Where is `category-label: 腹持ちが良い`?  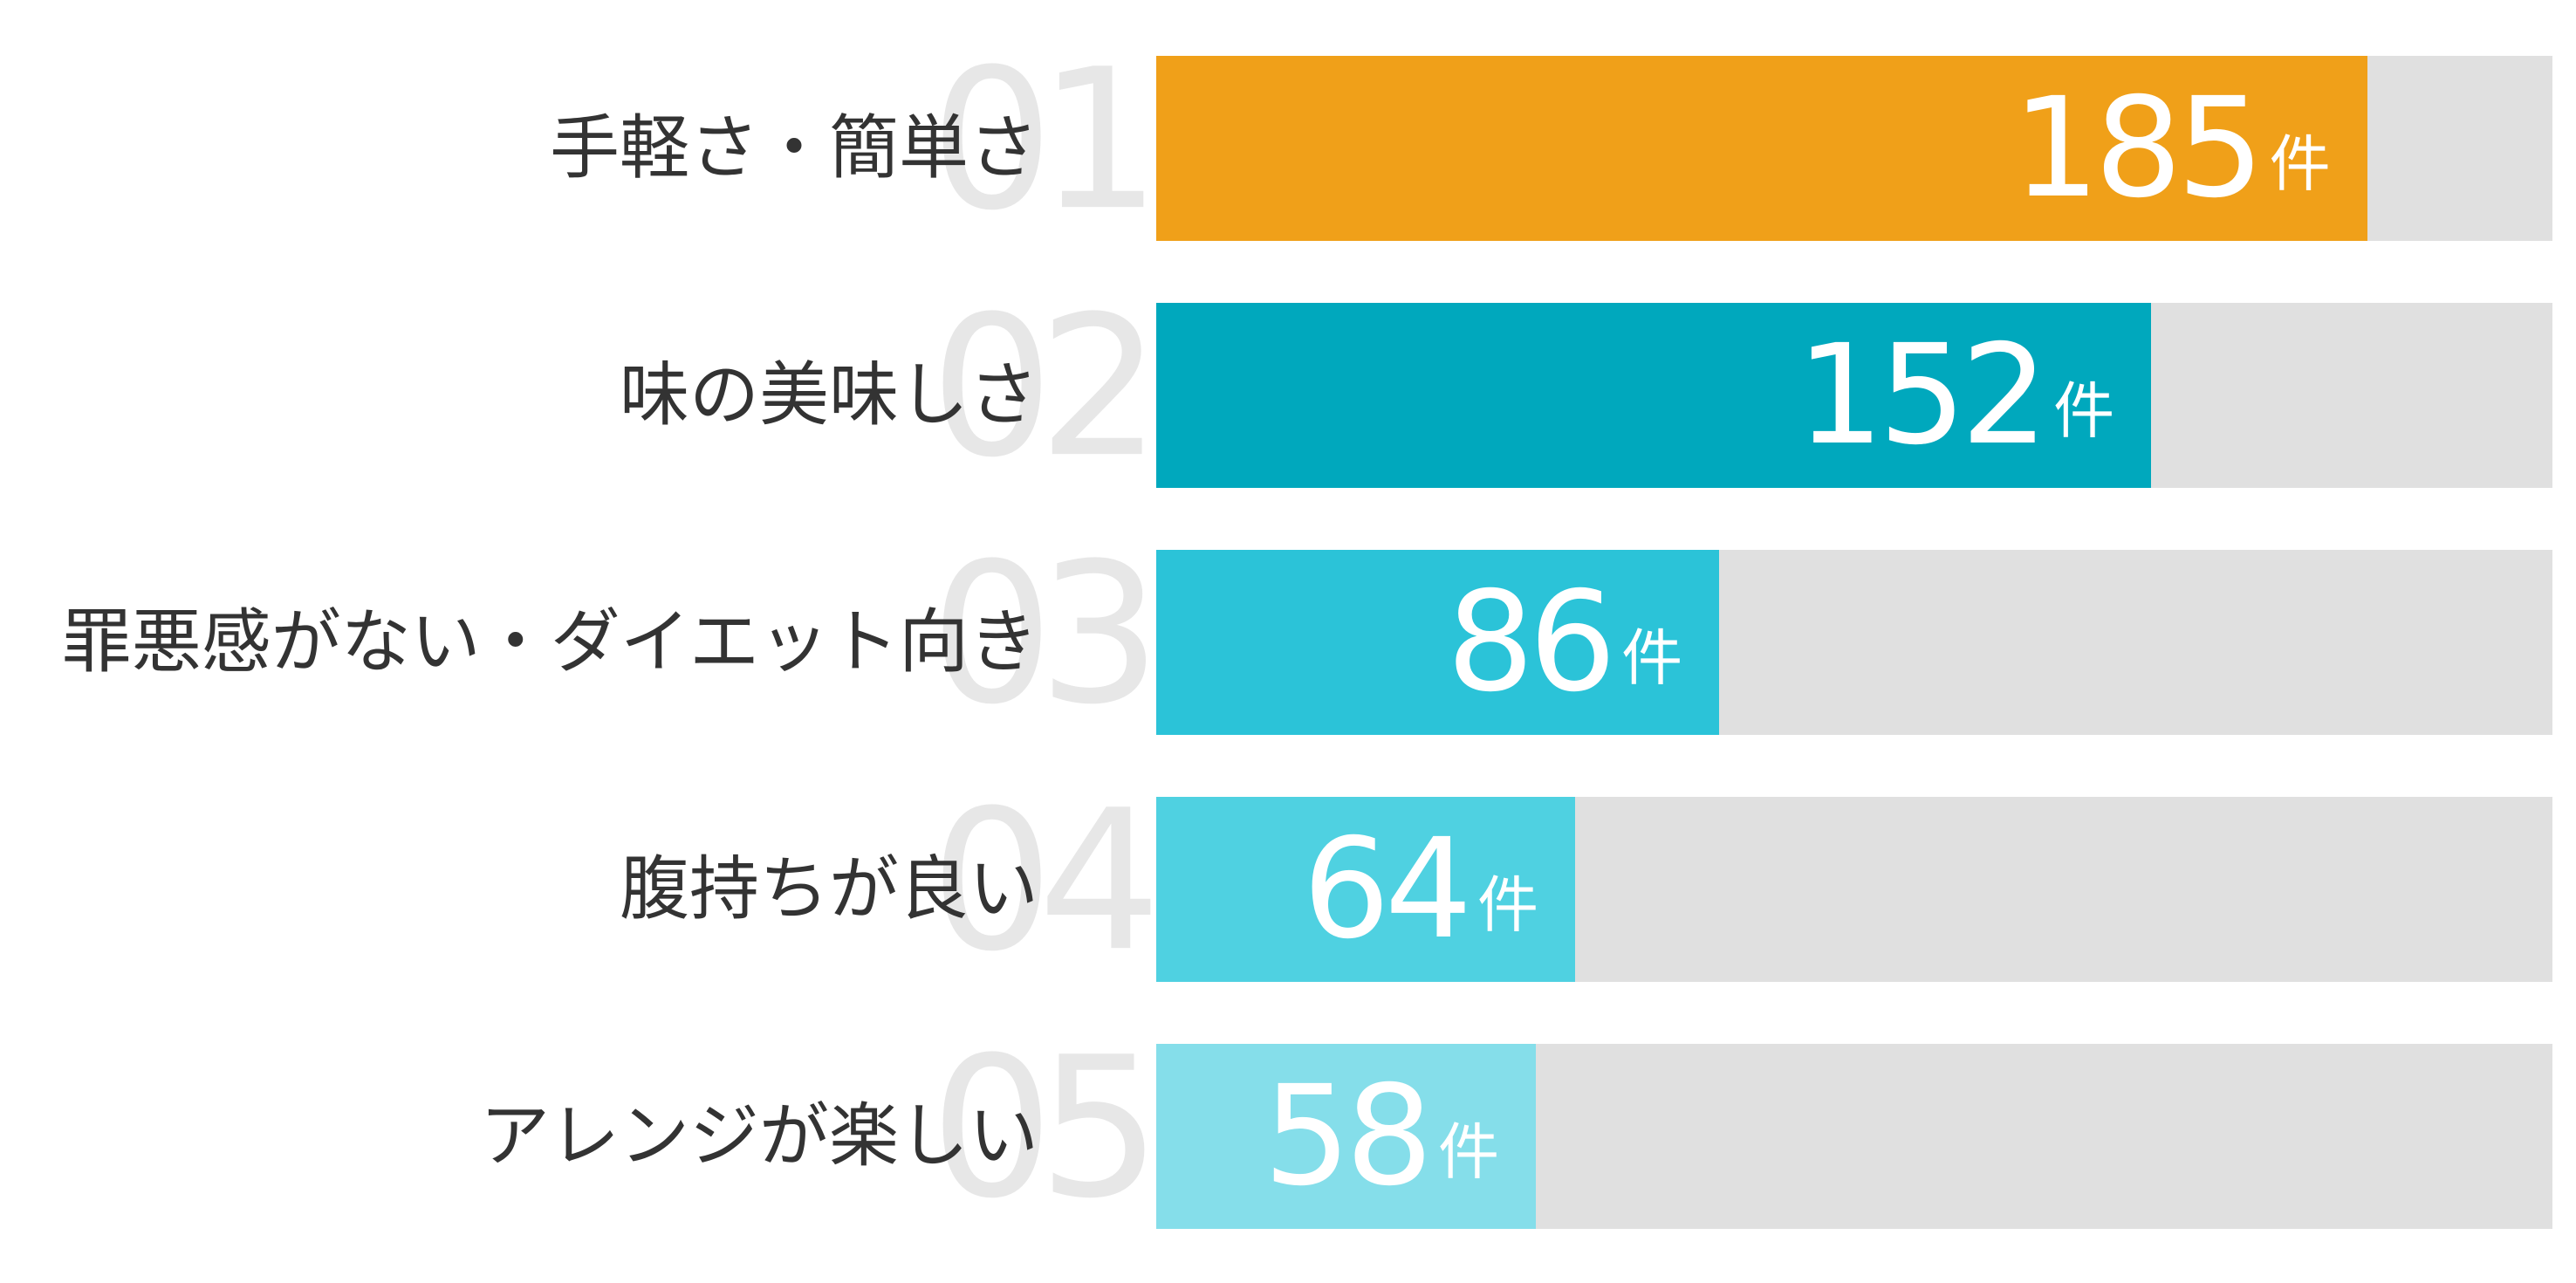
category-label: 腹持ちが良い is located at coordinates (829, 889).